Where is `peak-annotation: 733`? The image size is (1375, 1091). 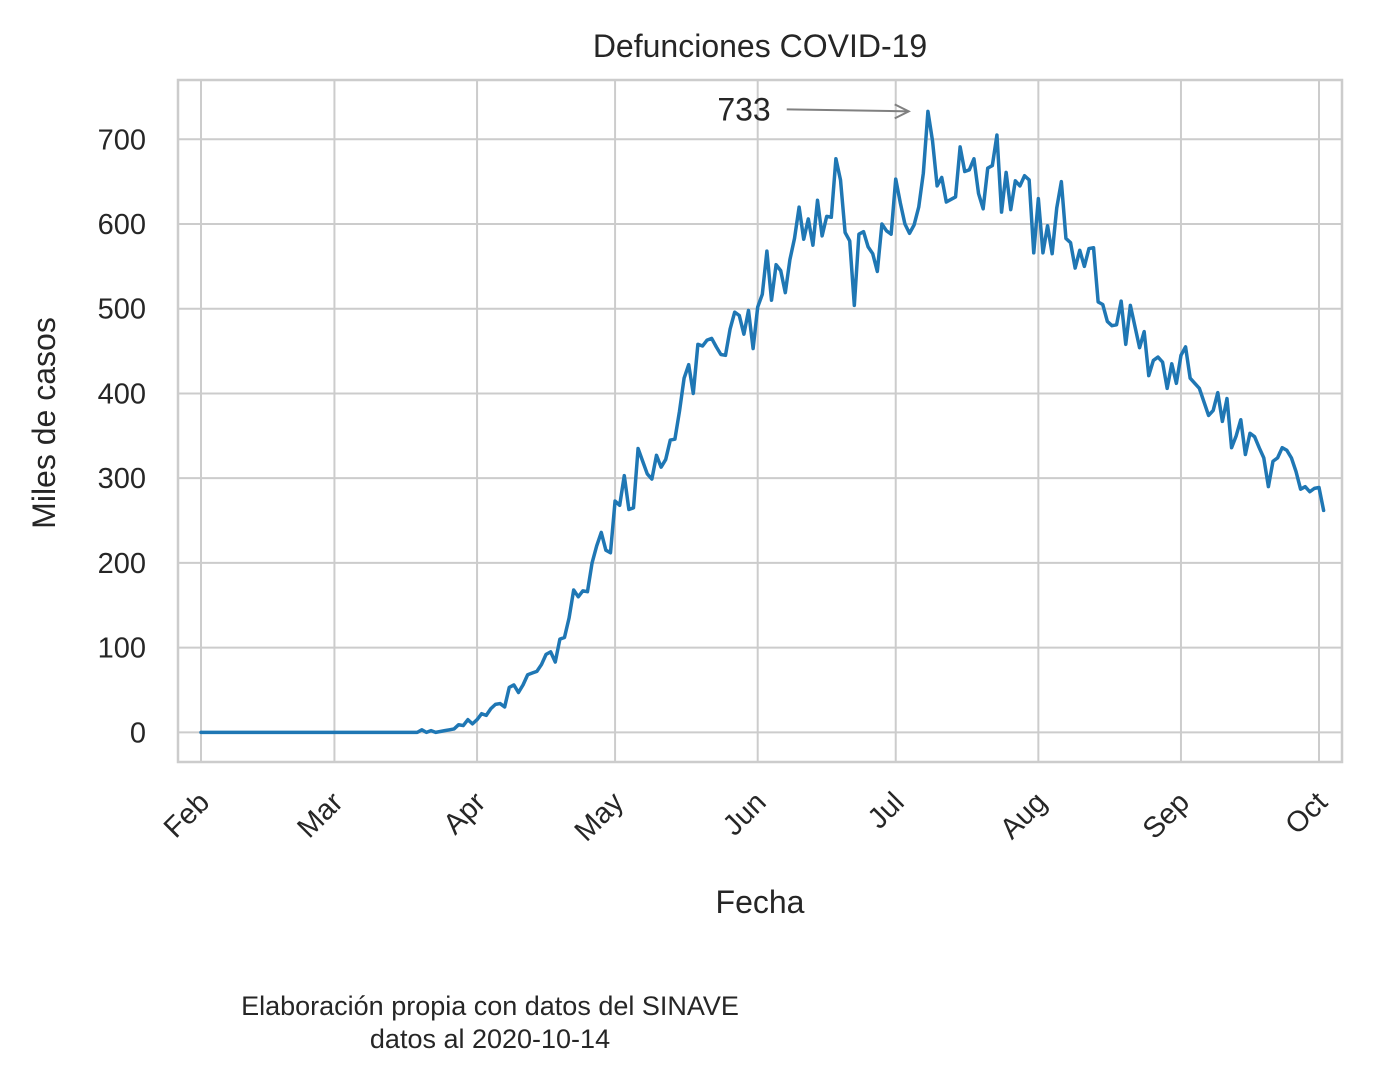
peak-annotation: 733 is located at coordinates (814, 109).